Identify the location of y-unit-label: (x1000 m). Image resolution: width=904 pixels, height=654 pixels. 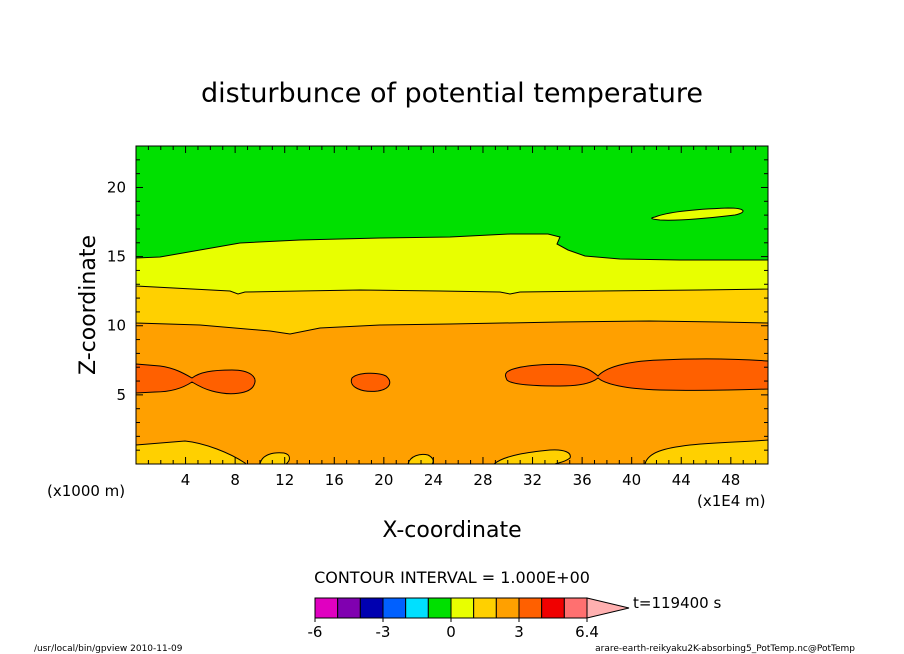
(86, 491).